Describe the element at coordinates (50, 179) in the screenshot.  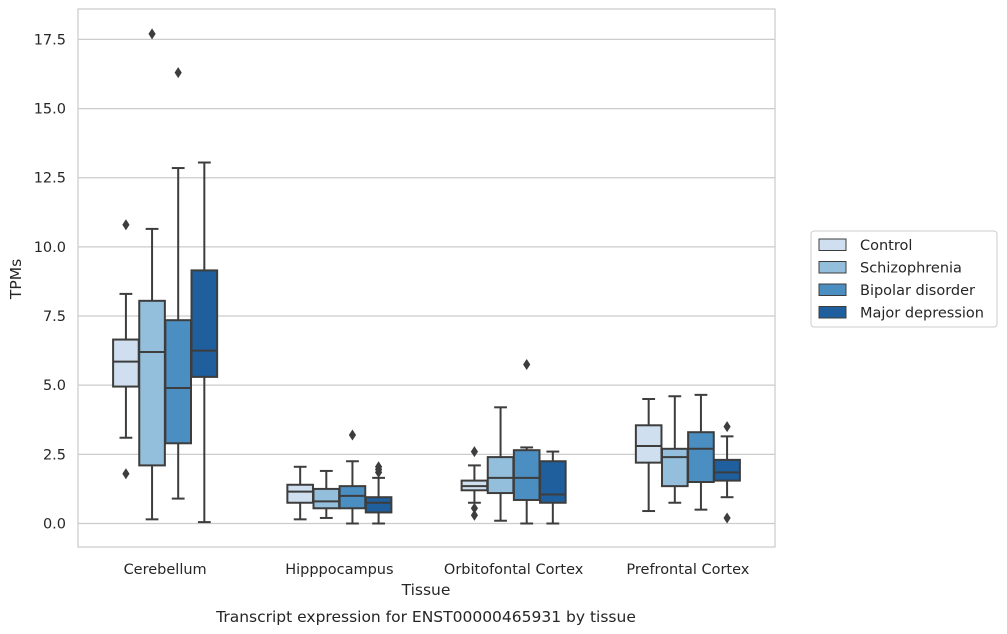
I see `y-tick-label: 12.5` at that location.